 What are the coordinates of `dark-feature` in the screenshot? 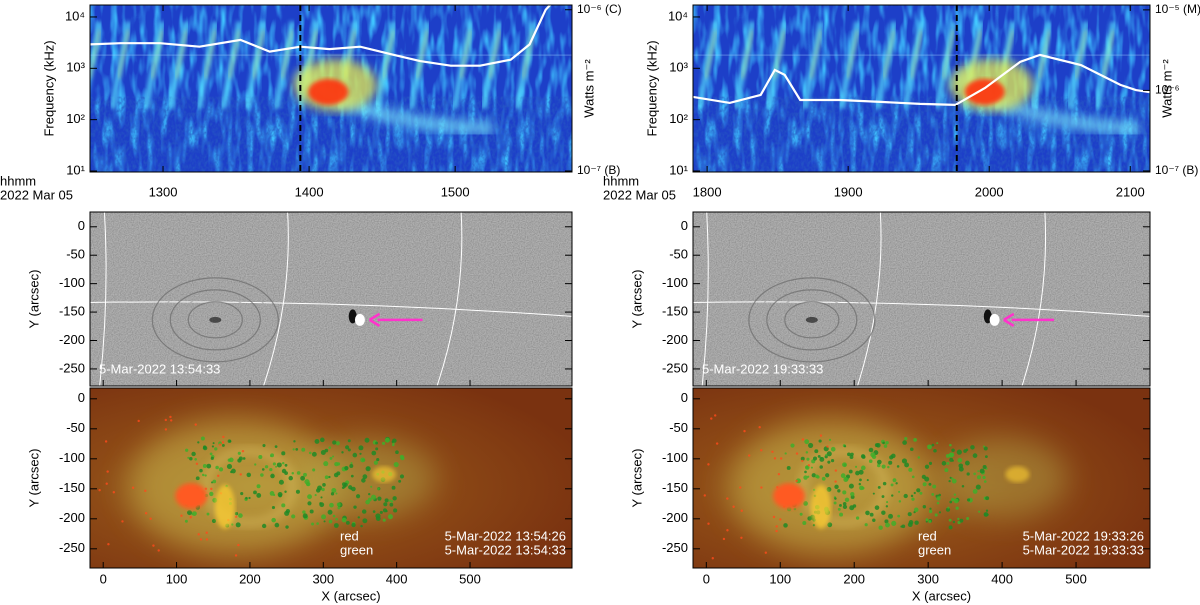 It's located at (811, 319).